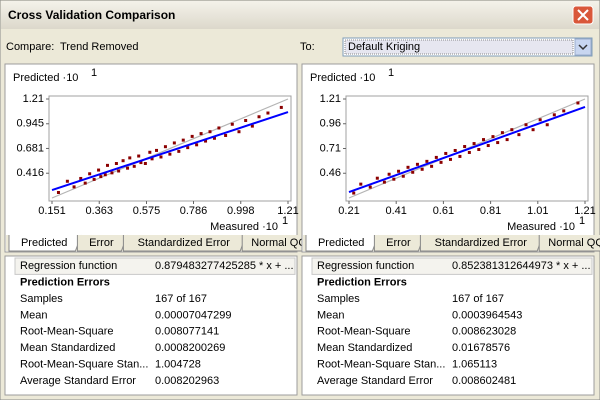  What do you see at coordinates (30, 148) in the screenshot?
I see `y-tick-label: 0.681` at bounding box center [30, 148].